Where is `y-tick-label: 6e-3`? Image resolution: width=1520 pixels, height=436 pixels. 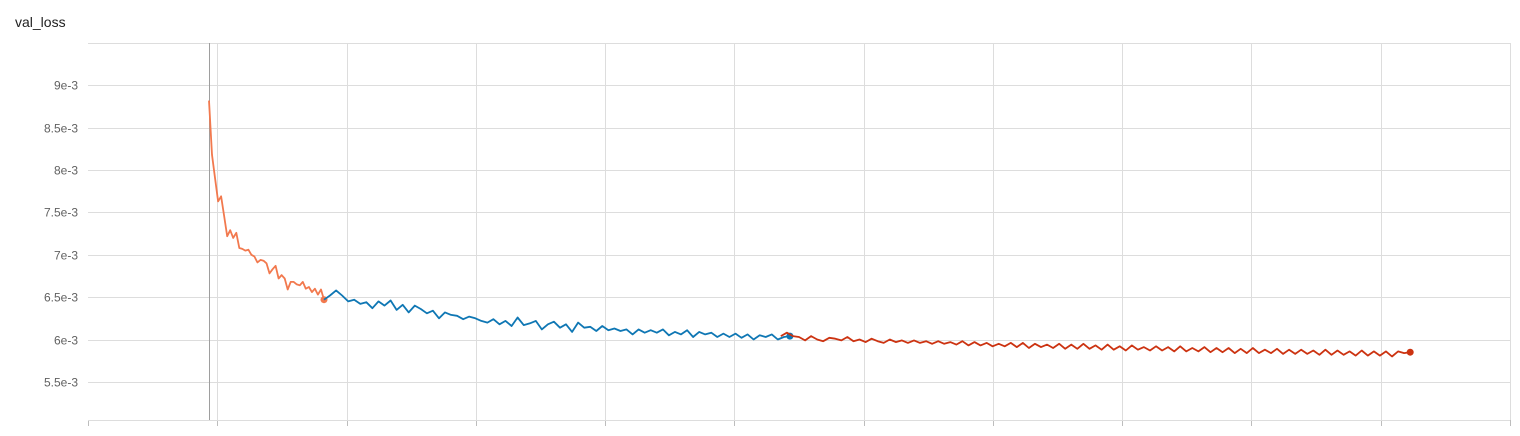 y-tick-label: 6e-3 is located at coordinates (66, 341).